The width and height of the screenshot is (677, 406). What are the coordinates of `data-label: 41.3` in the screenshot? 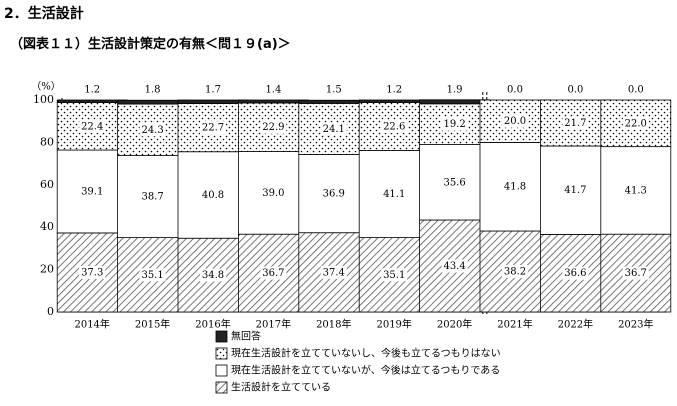 It's located at (636, 190).